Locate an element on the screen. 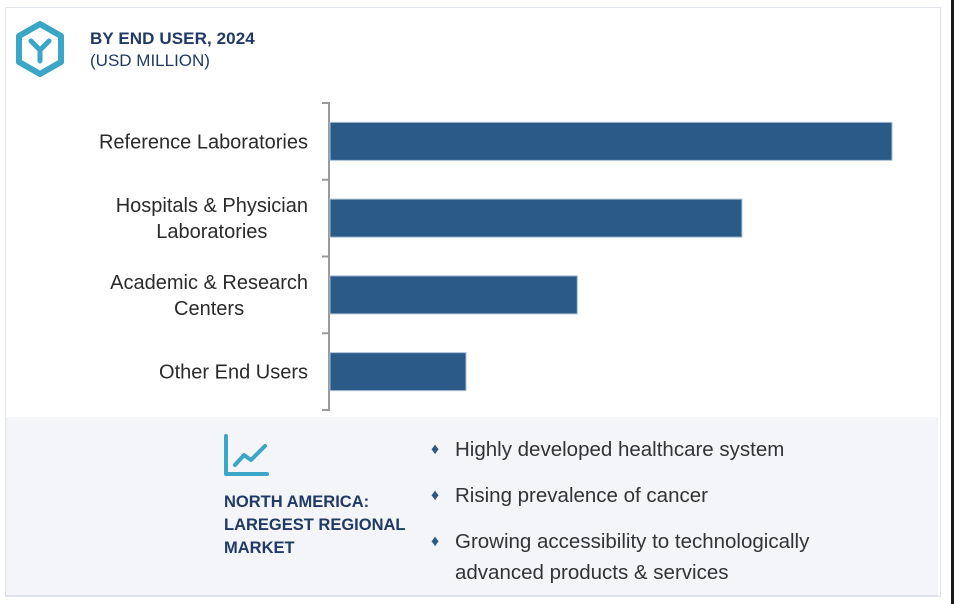 This screenshot has width=954, height=604. category-label: Hospitals & Physician Laboratories is located at coordinates (212, 219).